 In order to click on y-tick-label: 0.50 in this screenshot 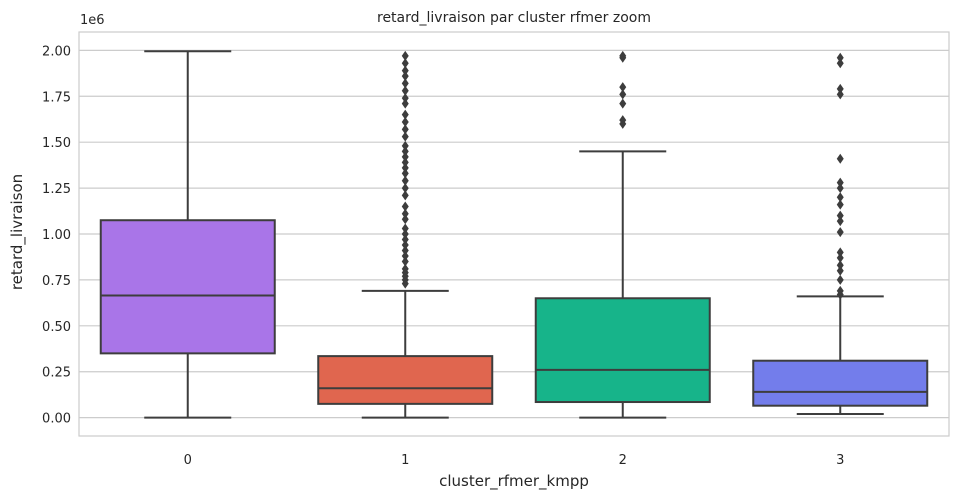, I will do `click(56, 327)`.